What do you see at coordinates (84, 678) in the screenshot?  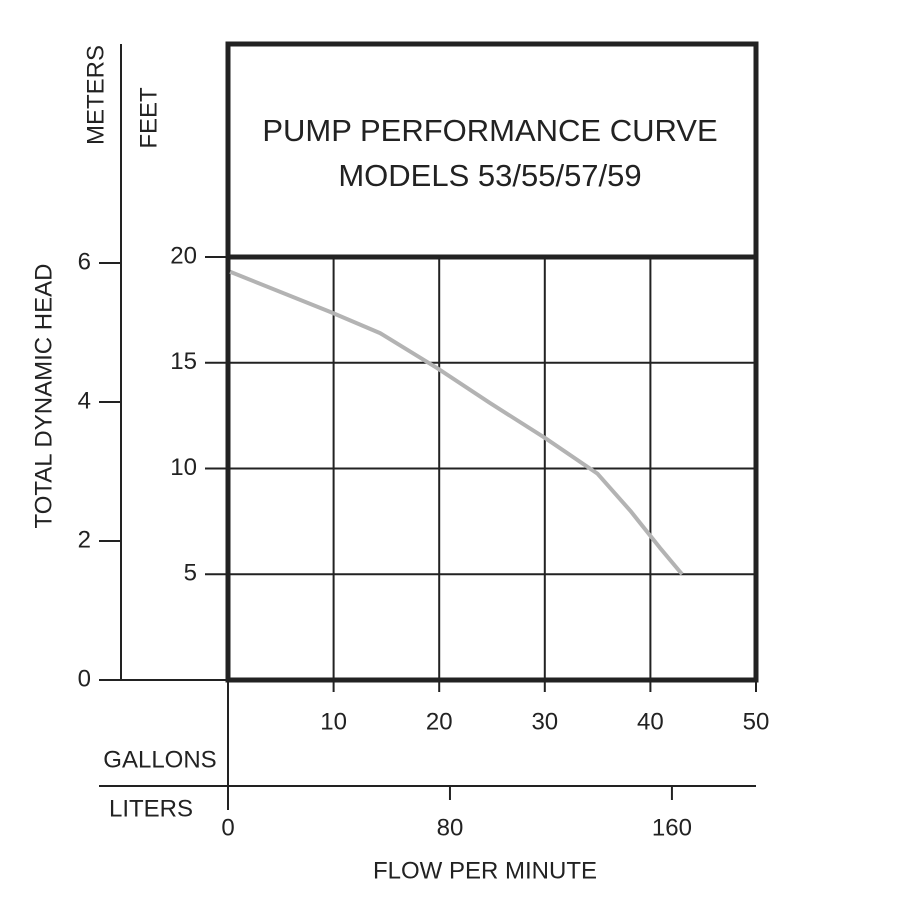 I see `y2-tick-label: 0` at bounding box center [84, 678].